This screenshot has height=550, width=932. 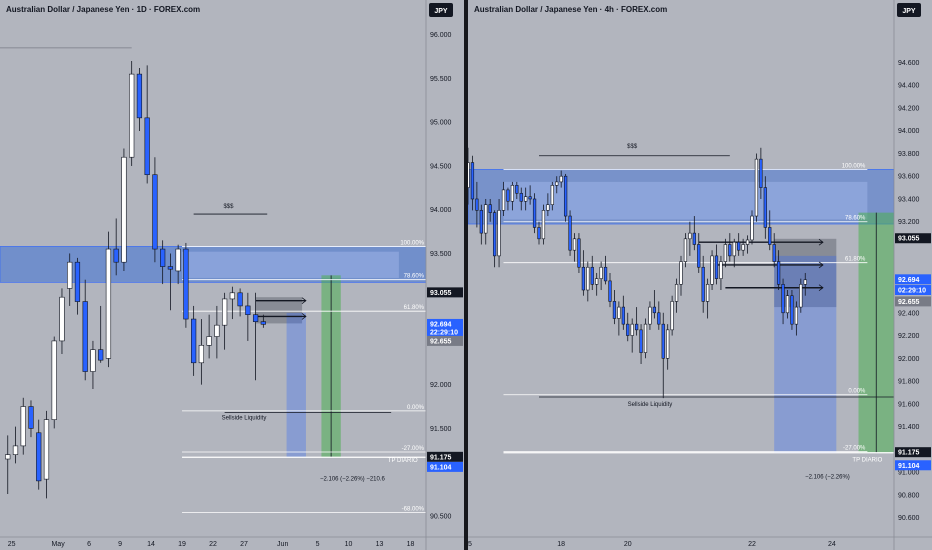 What do you see at coordinates (909, 313) in the screenshot?
I see `price-tick-label: 92.400` at bounding box center [909, 313].